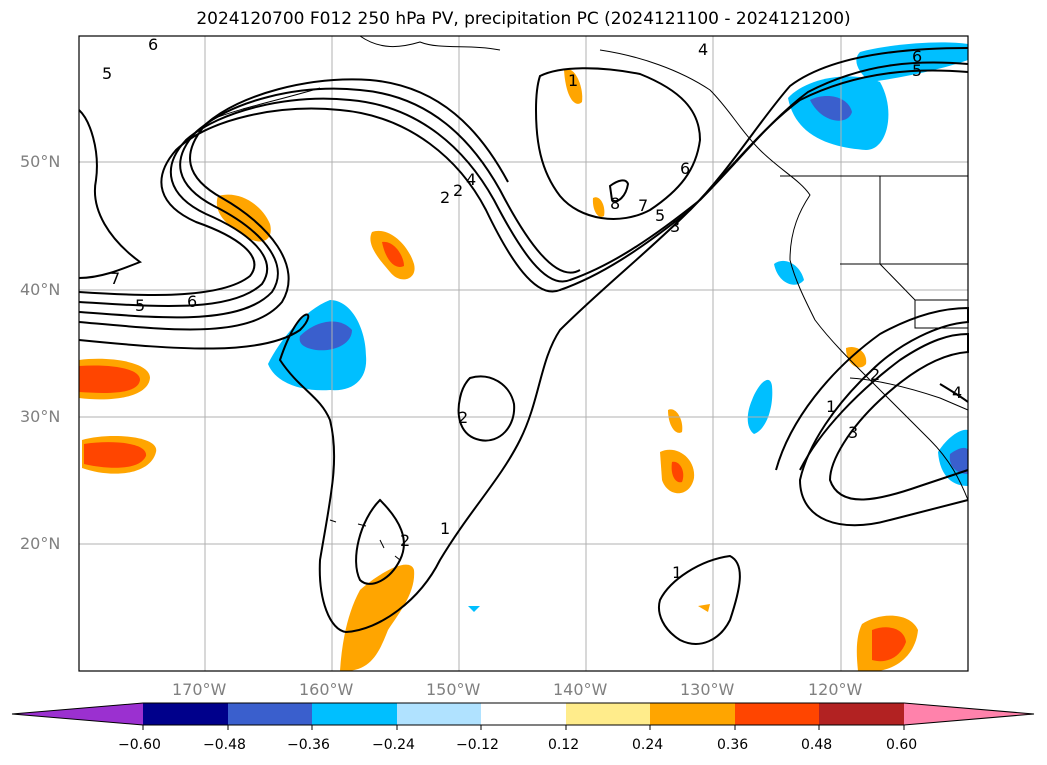 This screenshot has width=1047, height=765. What do you see at coordinates (648, 745) in the screenshot?
I see `colorbar-tick-label: 0.24` at bounding box center [648, 745].